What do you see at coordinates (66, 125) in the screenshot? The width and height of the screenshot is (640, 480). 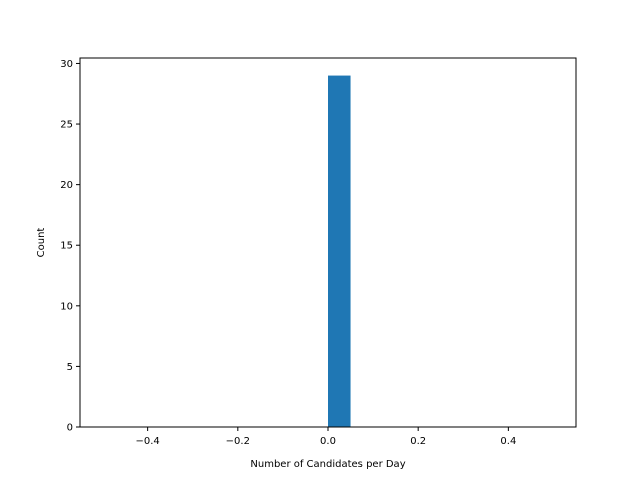 I see `y-tick-label: 25` at bounding box center [66, 125].